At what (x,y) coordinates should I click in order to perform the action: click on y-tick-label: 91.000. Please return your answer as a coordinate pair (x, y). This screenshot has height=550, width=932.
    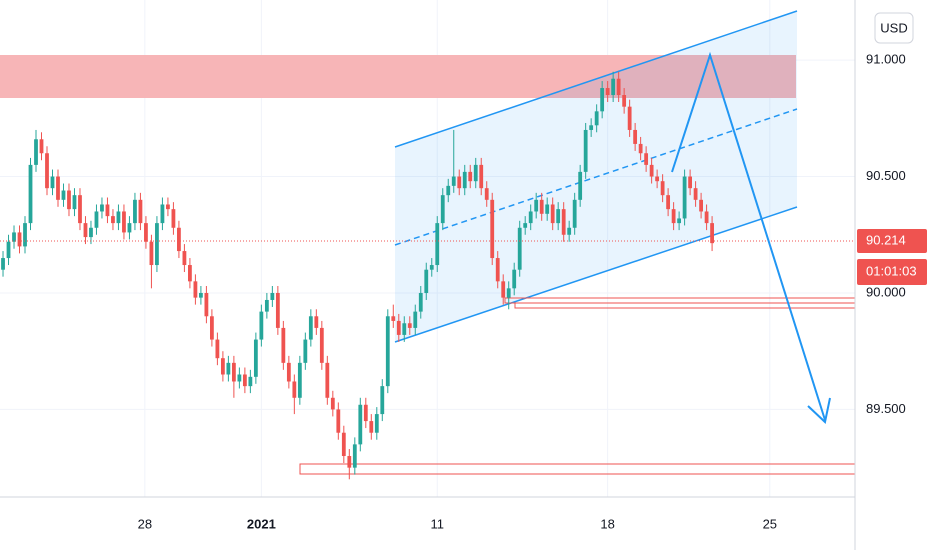
    Looking at the image, I should click on (886, 59).